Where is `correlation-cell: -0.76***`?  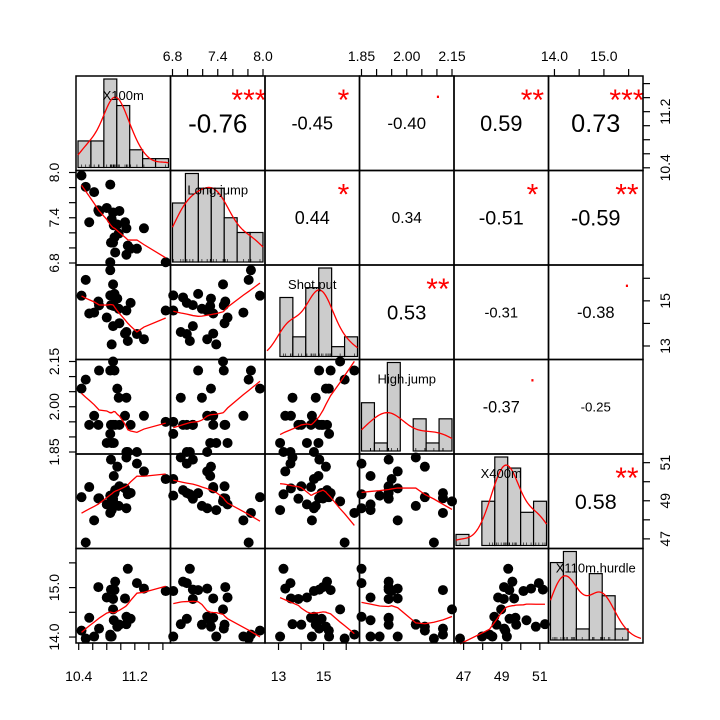 correlation-cell: -0.76*** is located at coordinates (227, 111).